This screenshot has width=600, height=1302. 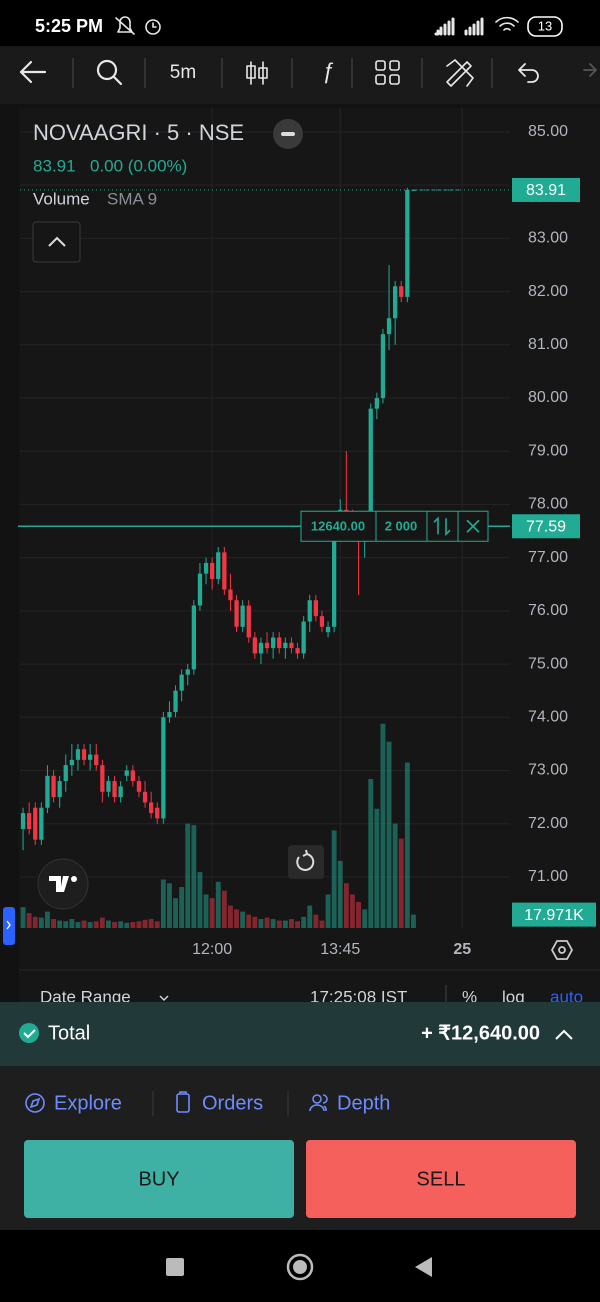 What do you see at coordinates (317, 26) in the screenshot?
I see `status-icons` at bounding box center [317, 26].